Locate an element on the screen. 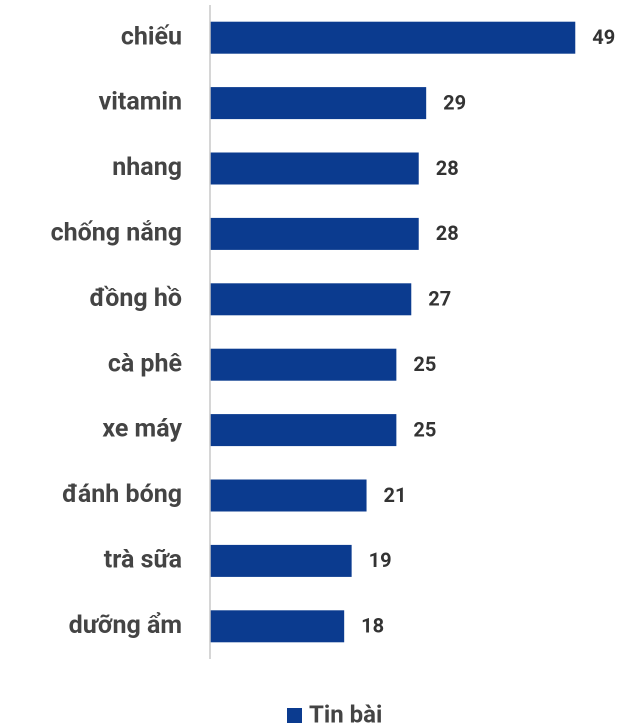  data-label: 49 is located at coordinates (603, 37).